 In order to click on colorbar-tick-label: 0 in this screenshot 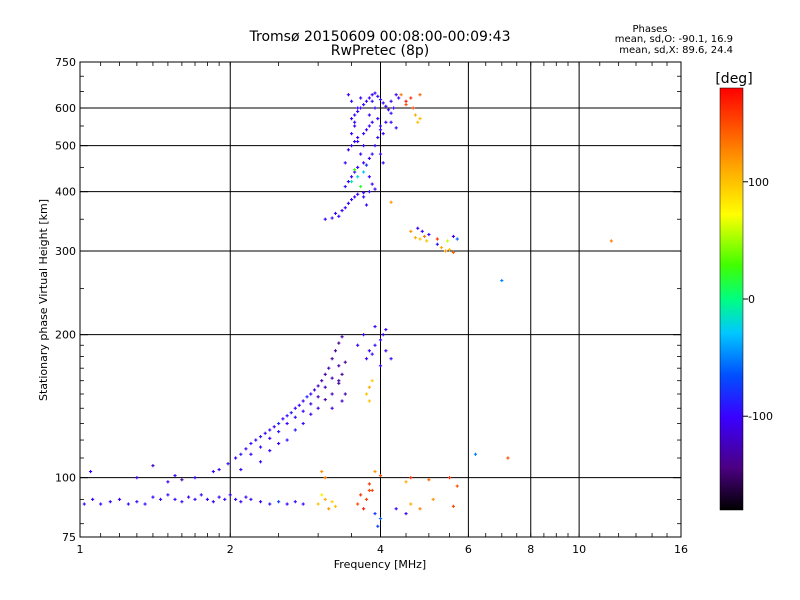, I will do `click(751, 299)`.